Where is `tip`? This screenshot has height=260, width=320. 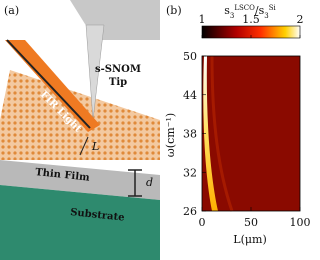 tip is located at coordinates (95, 72).